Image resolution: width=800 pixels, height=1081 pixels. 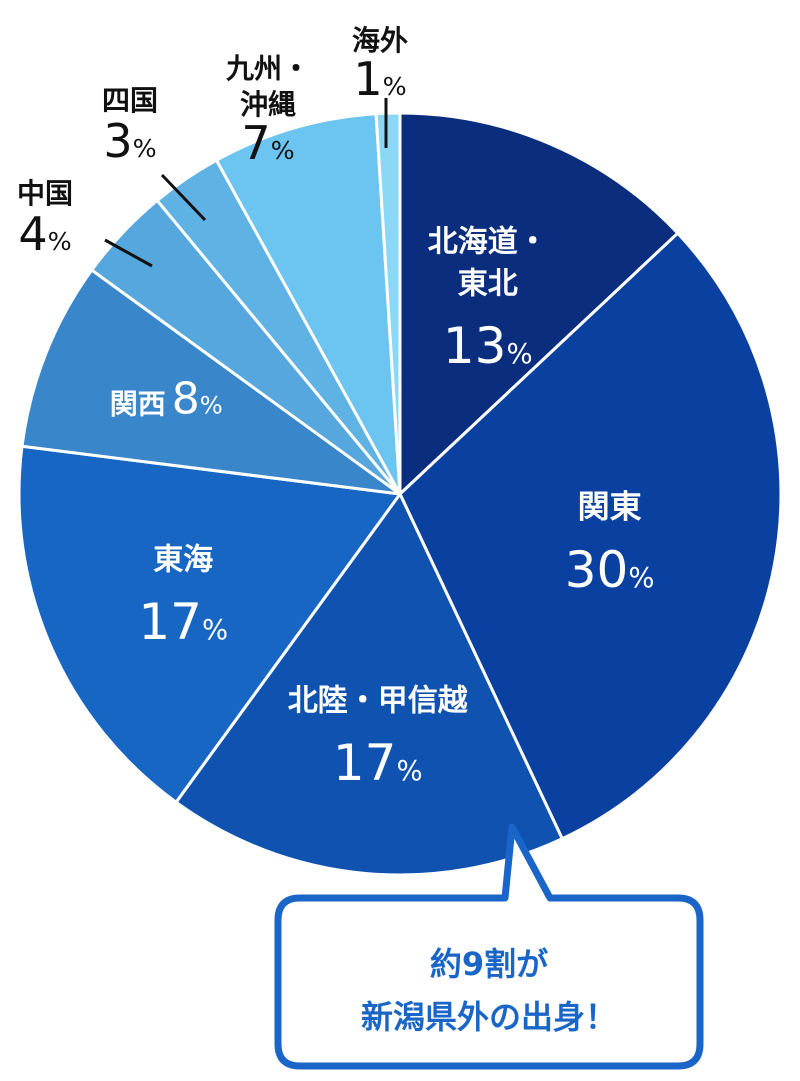 What do you see at coordinates (129, 141) in the screenshot?
I see `slice-7-value: 3%` at bounding box center [129, 141].